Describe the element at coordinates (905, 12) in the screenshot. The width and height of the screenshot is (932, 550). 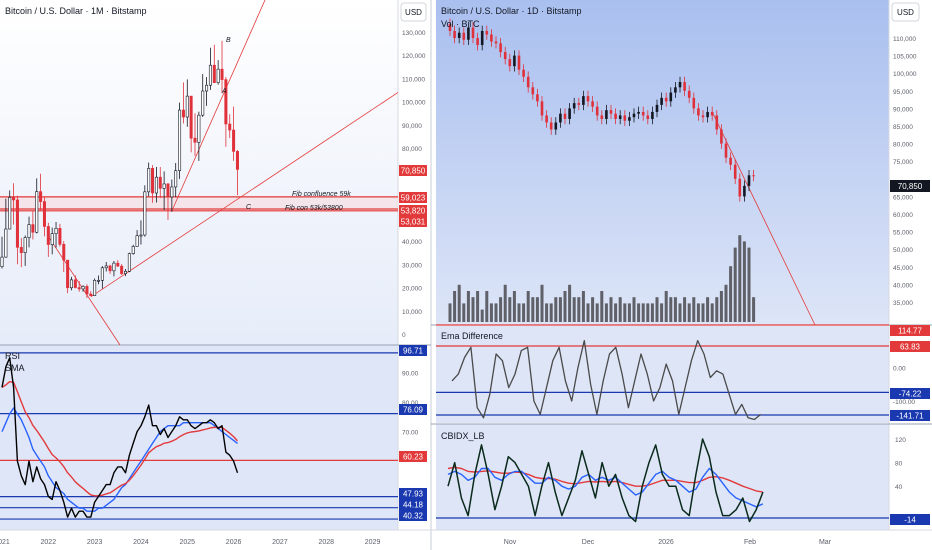
I see `right-currency-button: USD` at that location.